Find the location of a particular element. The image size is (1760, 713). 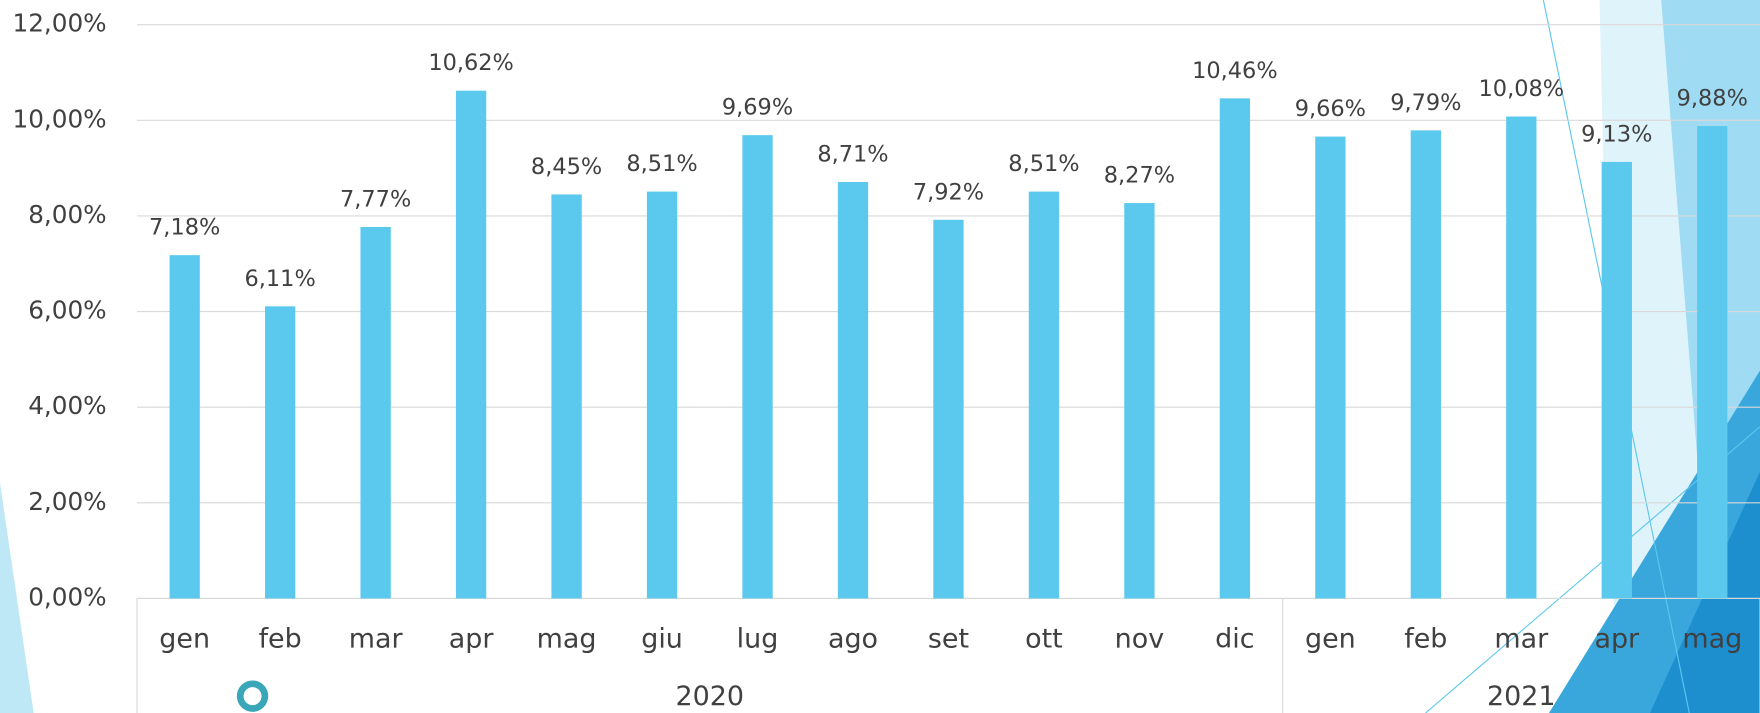

data-label: 9,13% is located at coordinates (1616, 134).